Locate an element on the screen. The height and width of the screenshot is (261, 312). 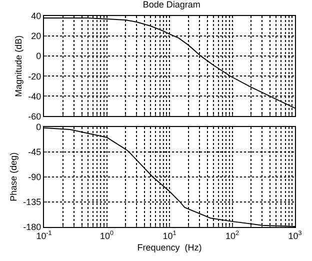
x-tick-label: 10$^{2}$ is located at coordinates (232, 235).